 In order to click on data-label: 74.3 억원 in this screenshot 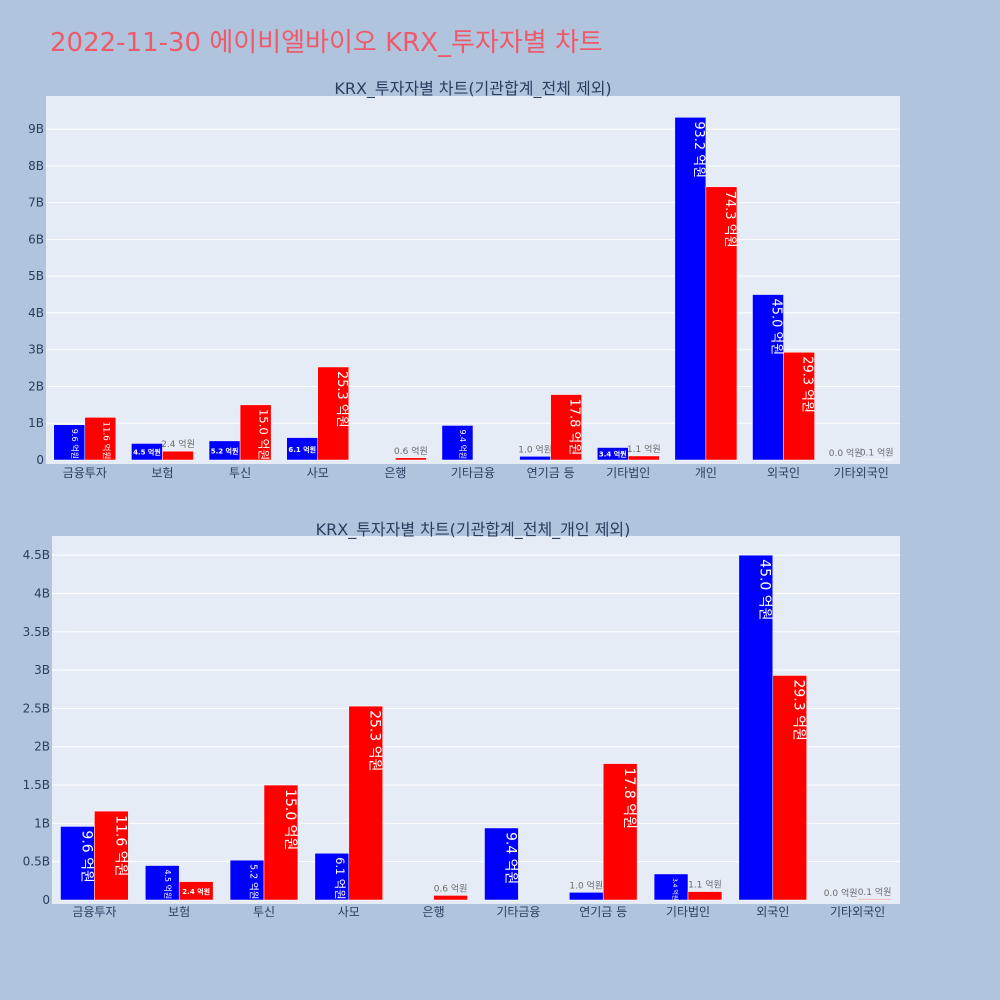, I will do `click(729, 219)`.